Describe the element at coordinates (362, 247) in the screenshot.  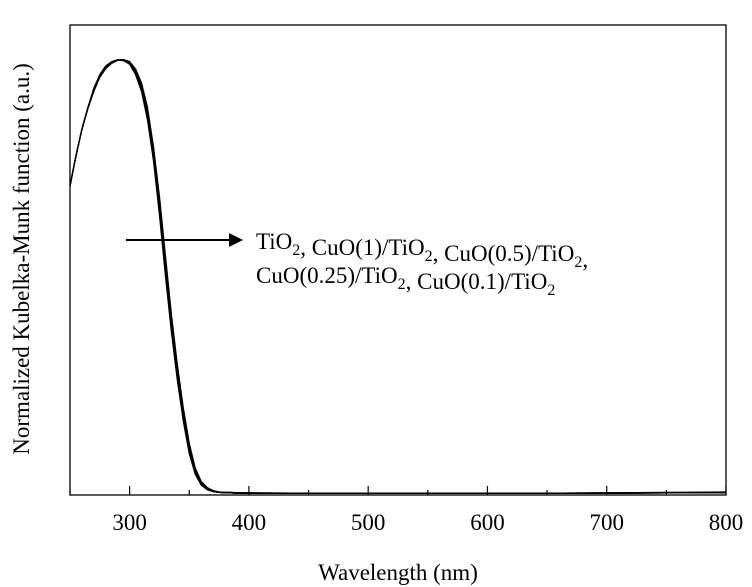
I see `annotation-text: , CuO(1)/TiO` at that location.